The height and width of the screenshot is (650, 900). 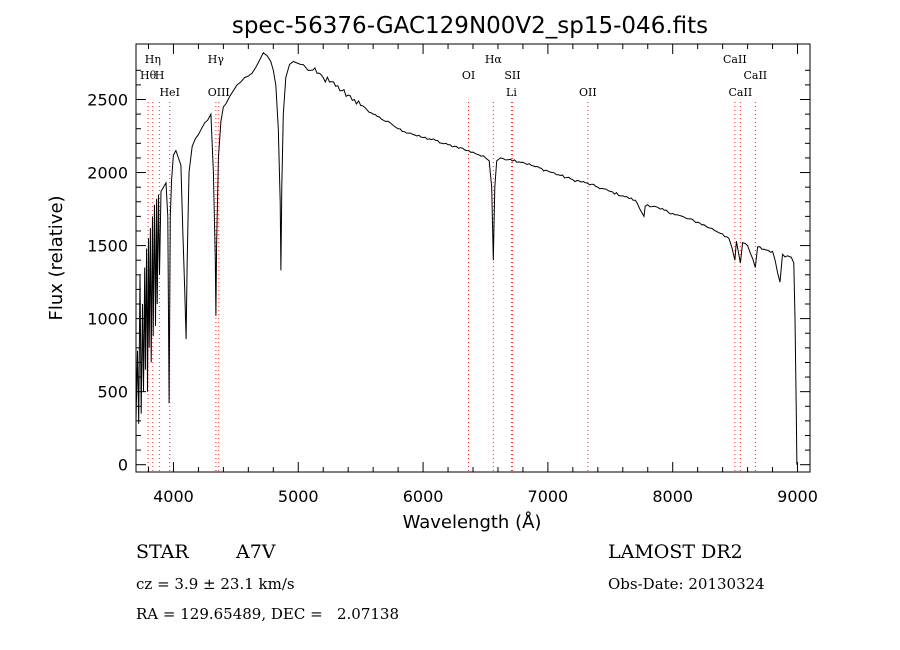 I want to click on x-tick-label: 4000, so click(x=173, y=496).